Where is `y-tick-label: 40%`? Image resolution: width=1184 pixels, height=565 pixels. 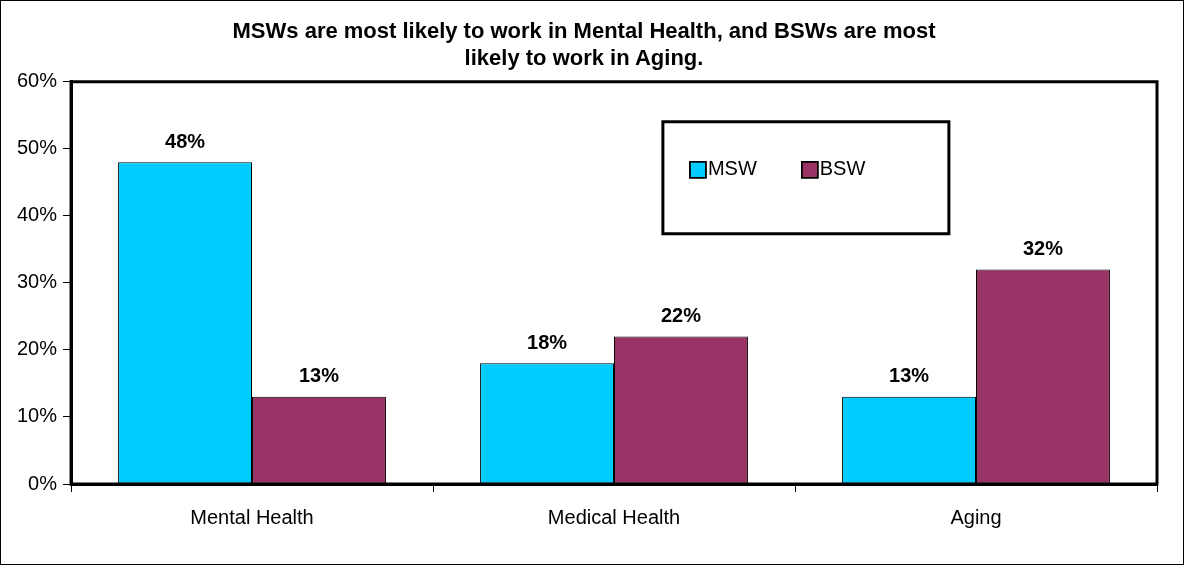 y-tick-label: 40% is located at coordinates (37, 214).